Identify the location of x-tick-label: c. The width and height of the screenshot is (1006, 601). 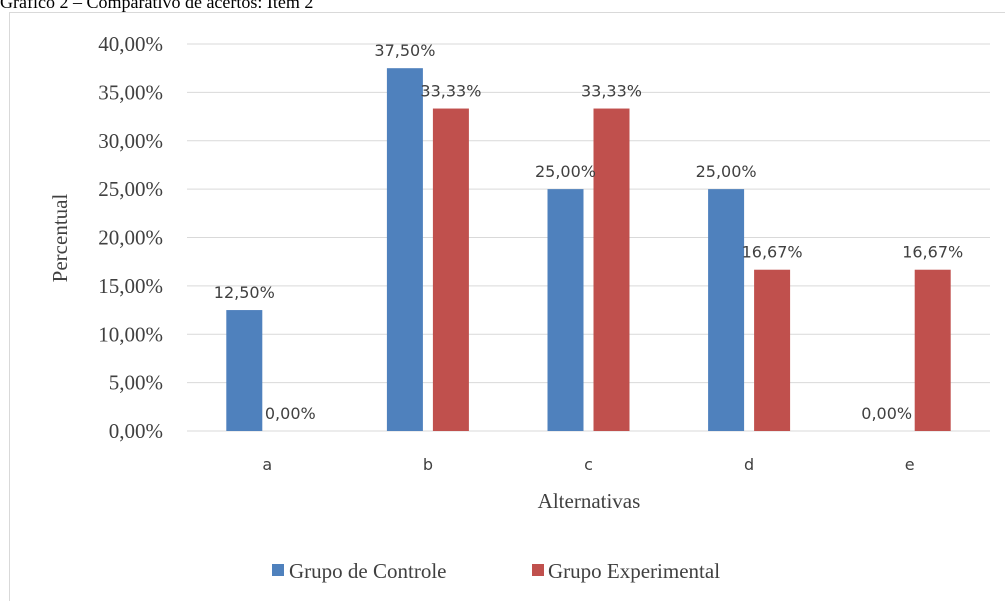
(588, 464).